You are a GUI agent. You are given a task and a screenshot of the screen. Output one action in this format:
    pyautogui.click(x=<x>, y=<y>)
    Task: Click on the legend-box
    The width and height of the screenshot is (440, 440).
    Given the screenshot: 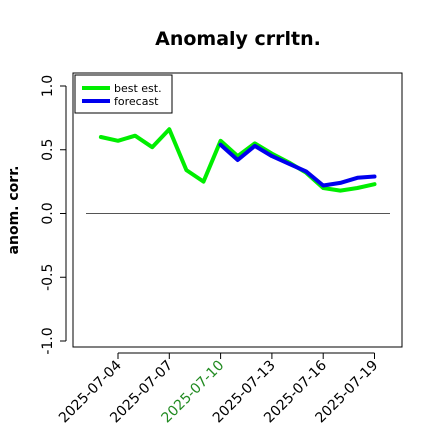 What is the action you would take?
    pyautogui.click(x=123, y=94)
    